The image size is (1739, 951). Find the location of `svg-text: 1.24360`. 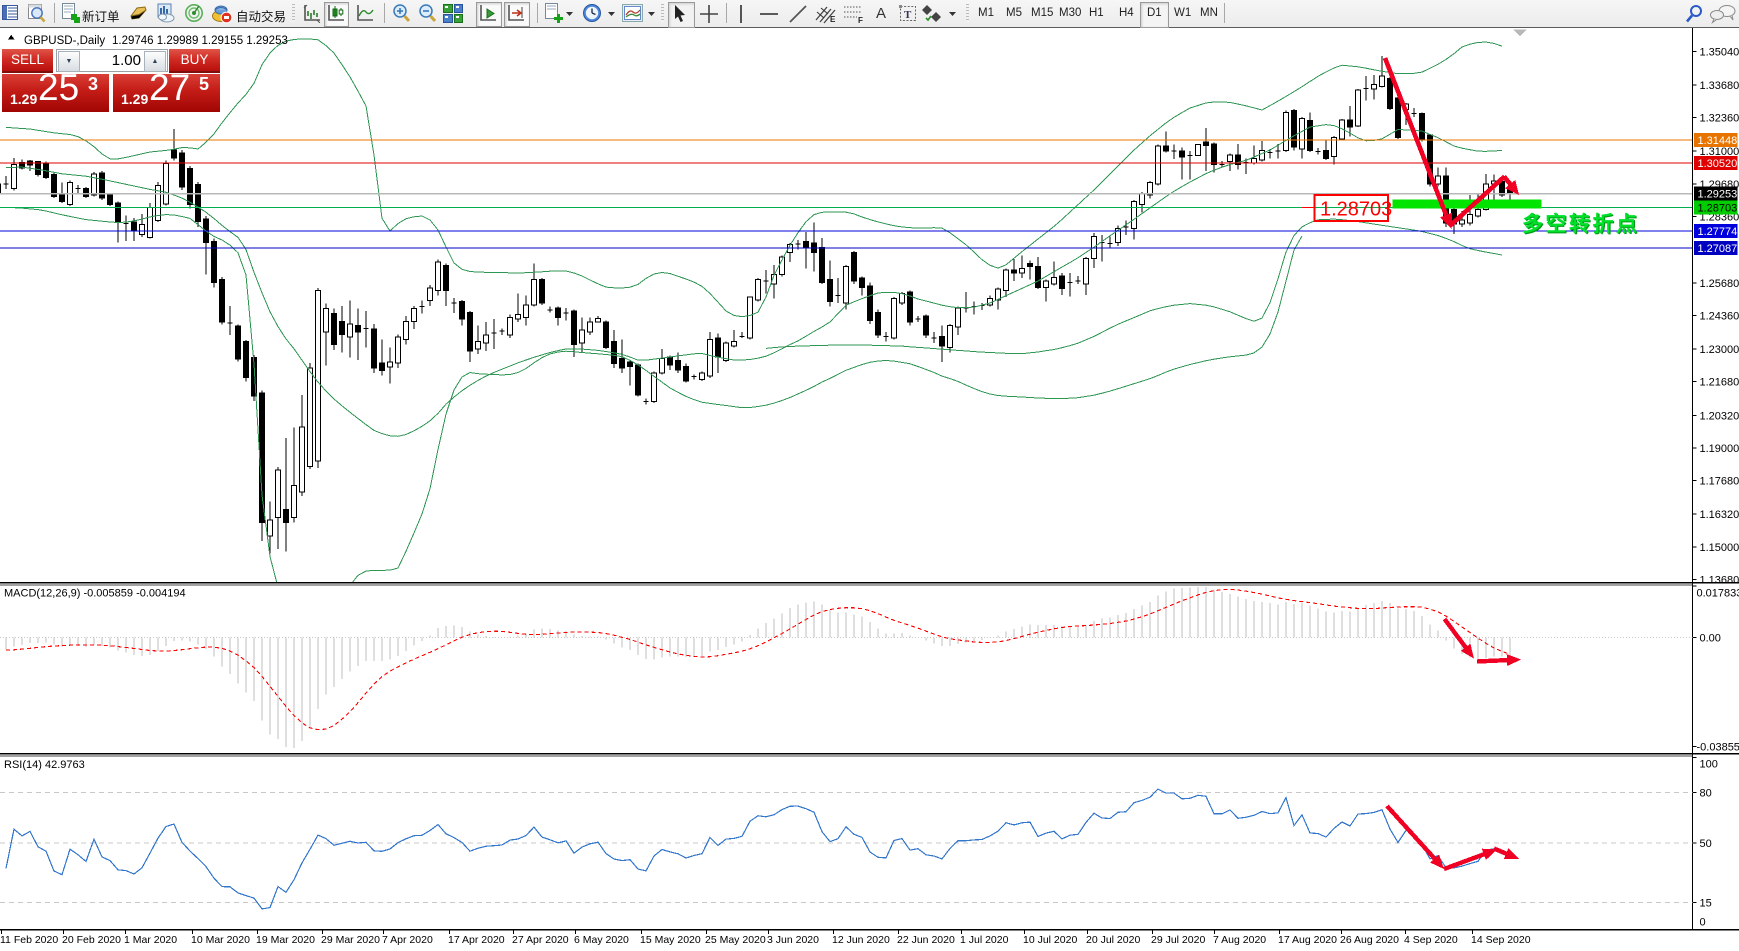

svg-text: 1.24360 is located at coordinates (1719, 316).